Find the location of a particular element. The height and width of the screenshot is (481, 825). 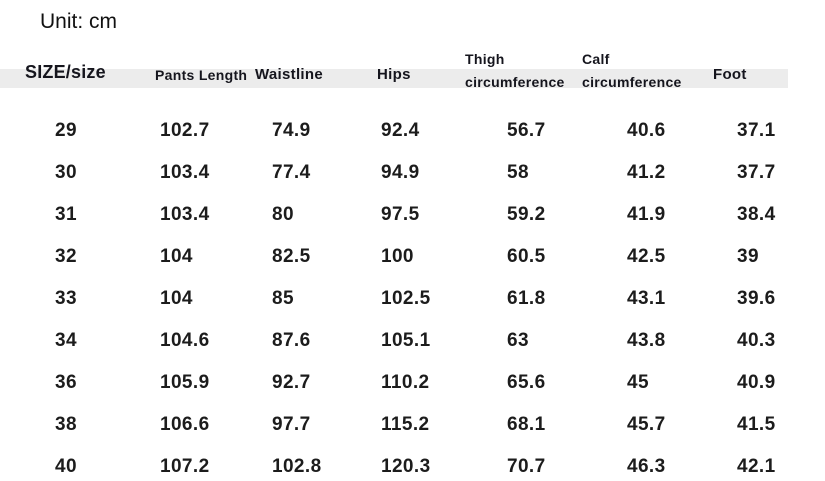

cell-thigh-circumference: 61.8 is located at coordinates (526, 298).